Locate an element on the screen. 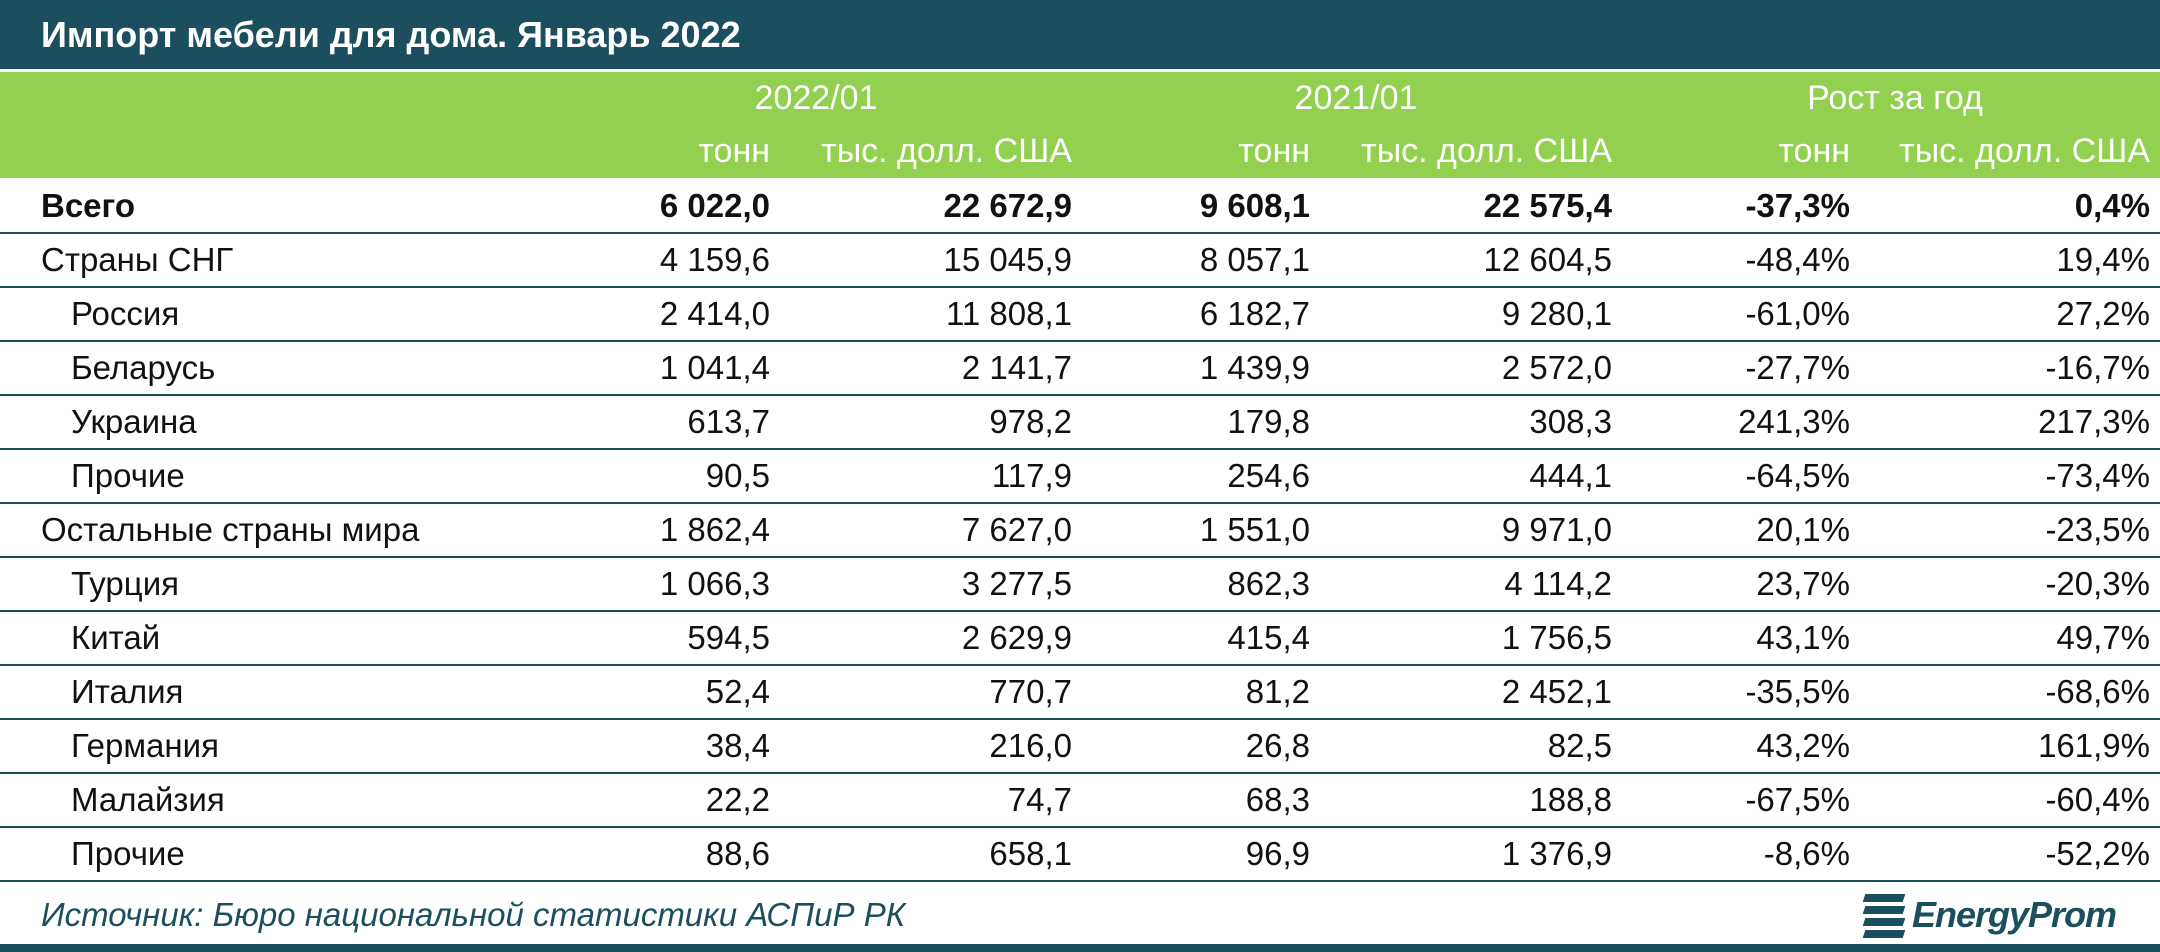 This screenshot has width=2160, height=952. cell-tons-2022: 1 066,3 is located at coordinates (714, 583).